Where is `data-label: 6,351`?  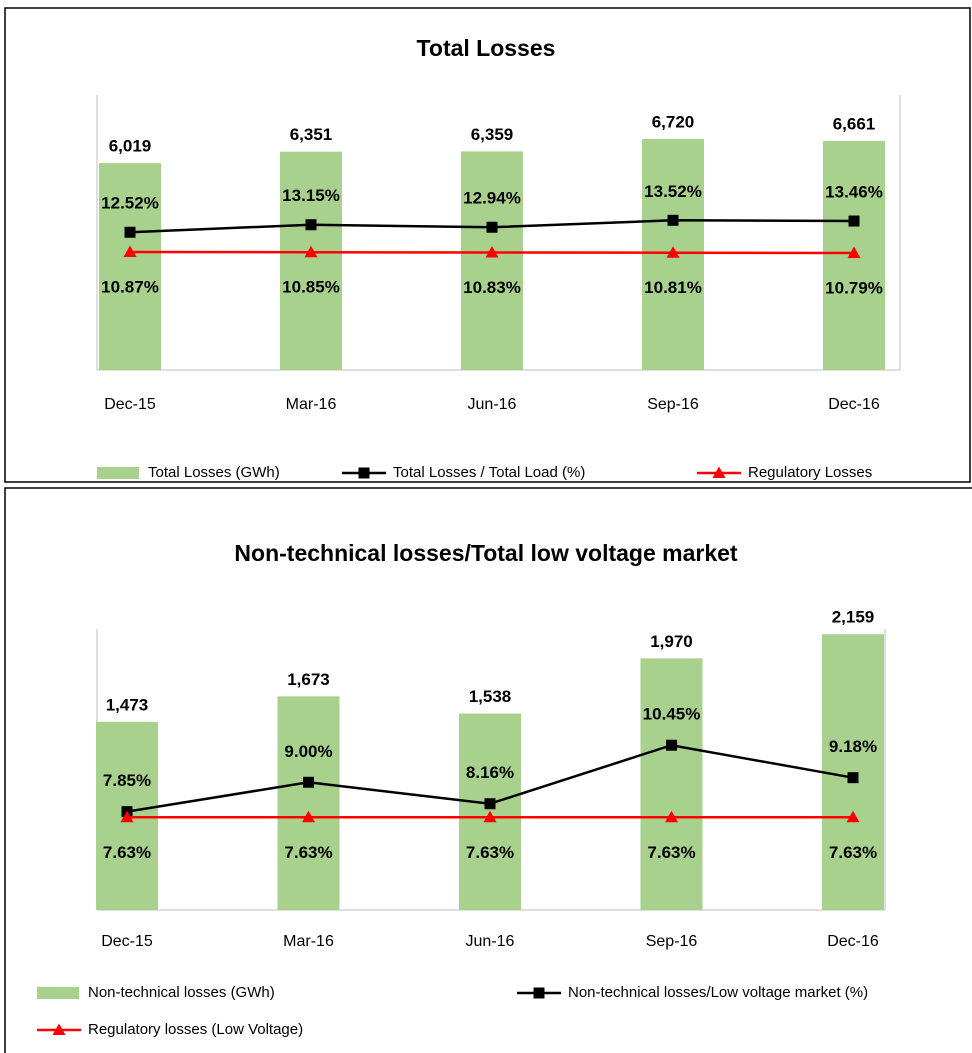 data-label: 6,351 is located at coordinates (311, 134).